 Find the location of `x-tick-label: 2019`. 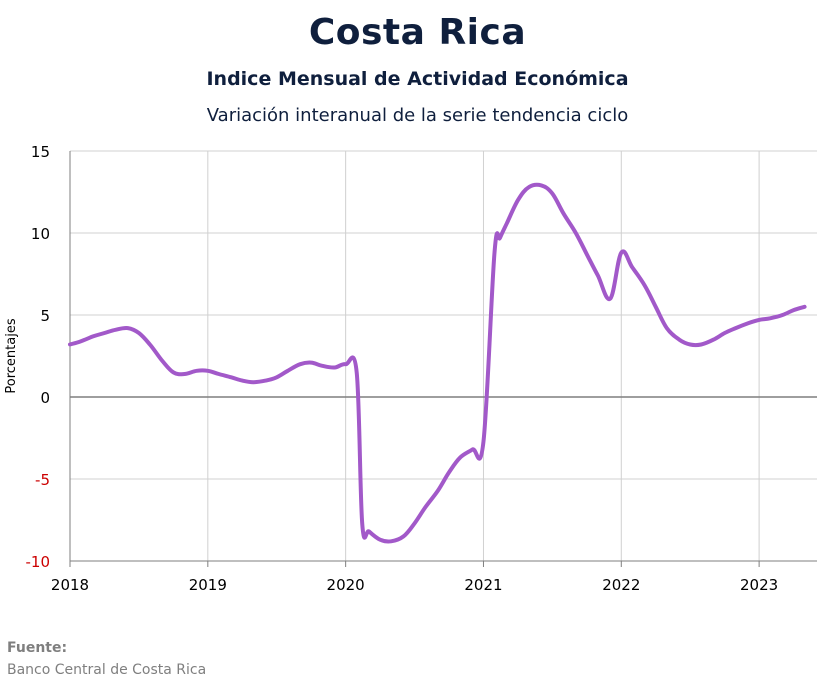

x-tick-label: 2019 is located at coordinates (208, 585).